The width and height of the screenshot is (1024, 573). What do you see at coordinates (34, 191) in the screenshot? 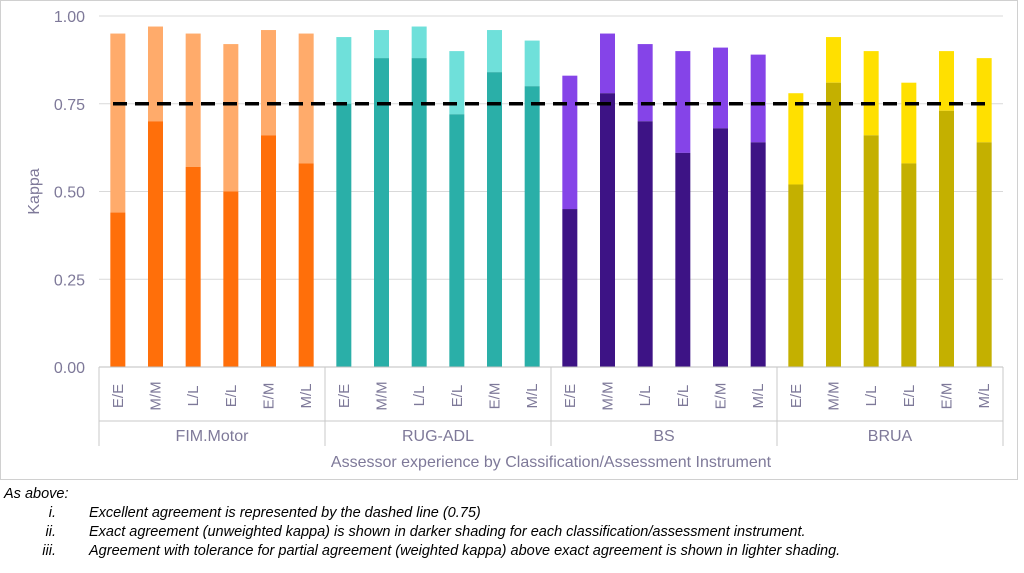
I see `y-axis-title: Kappa` at bounding box center [34, 191].